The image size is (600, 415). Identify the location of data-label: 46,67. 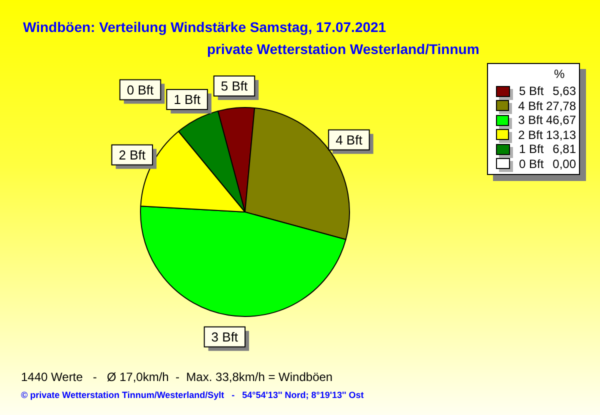
(561, 120).